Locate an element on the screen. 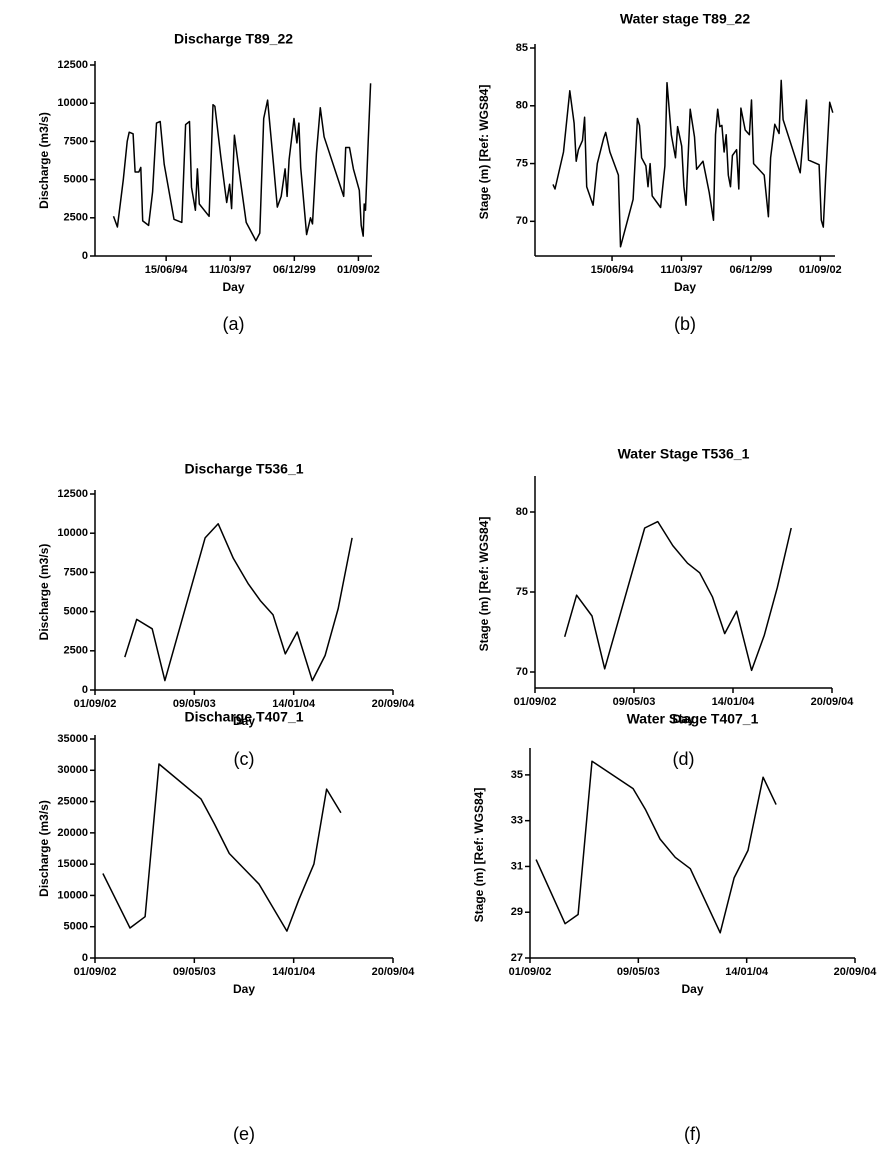  chart-title: Discharge T89_22 is located at coordinates (233, 39).